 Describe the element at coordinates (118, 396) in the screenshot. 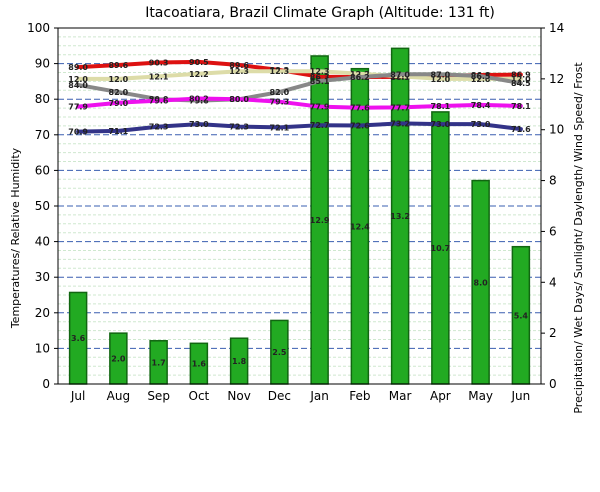

I see `x-tick-label: Aug` at that location.